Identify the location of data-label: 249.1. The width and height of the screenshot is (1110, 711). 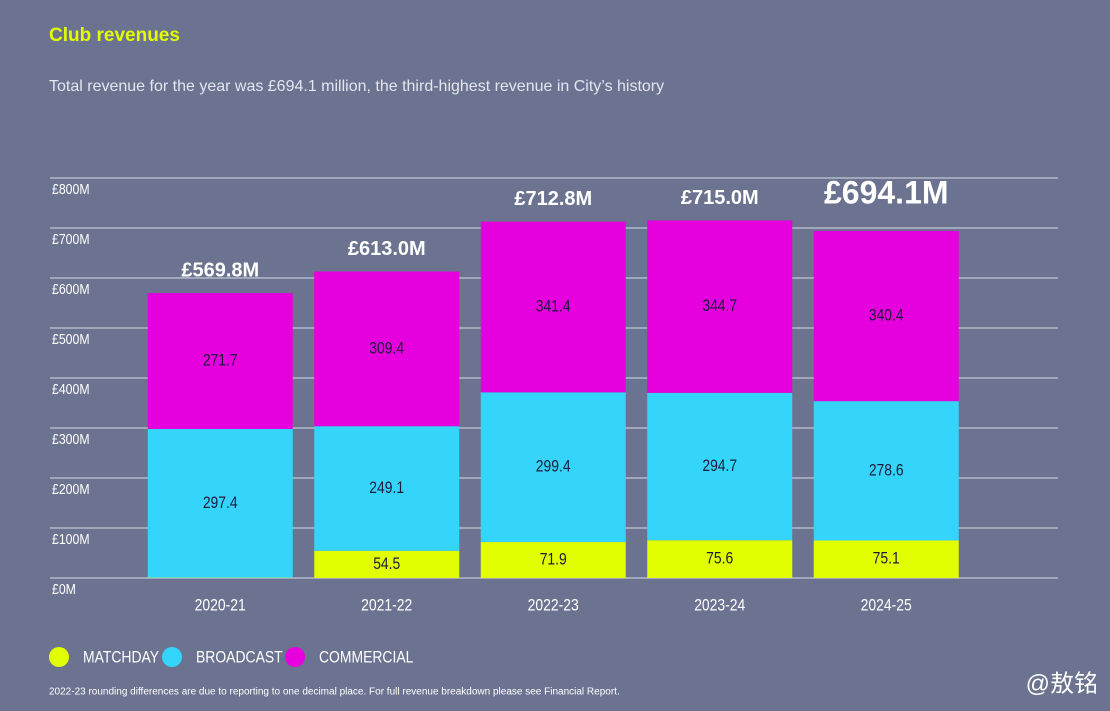
(386, 488).